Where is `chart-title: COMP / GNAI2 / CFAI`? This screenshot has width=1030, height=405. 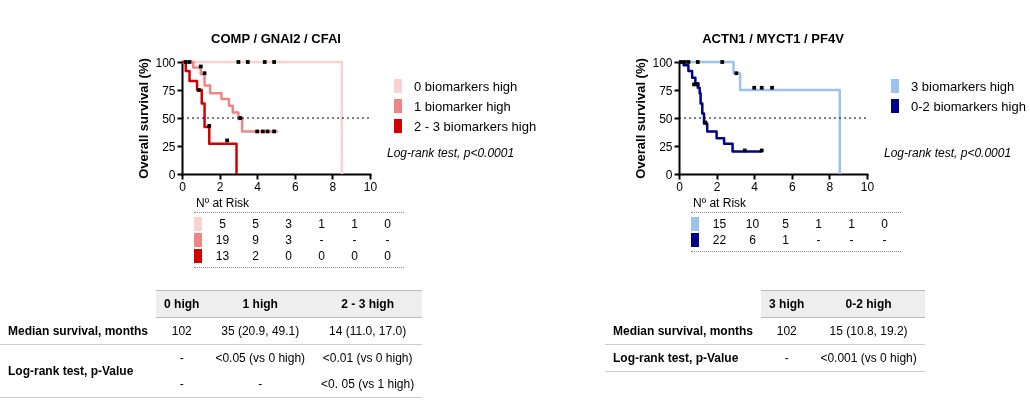
chart-title: COMP / GNAI2 / CFAI is located at coordinates (276, 38).